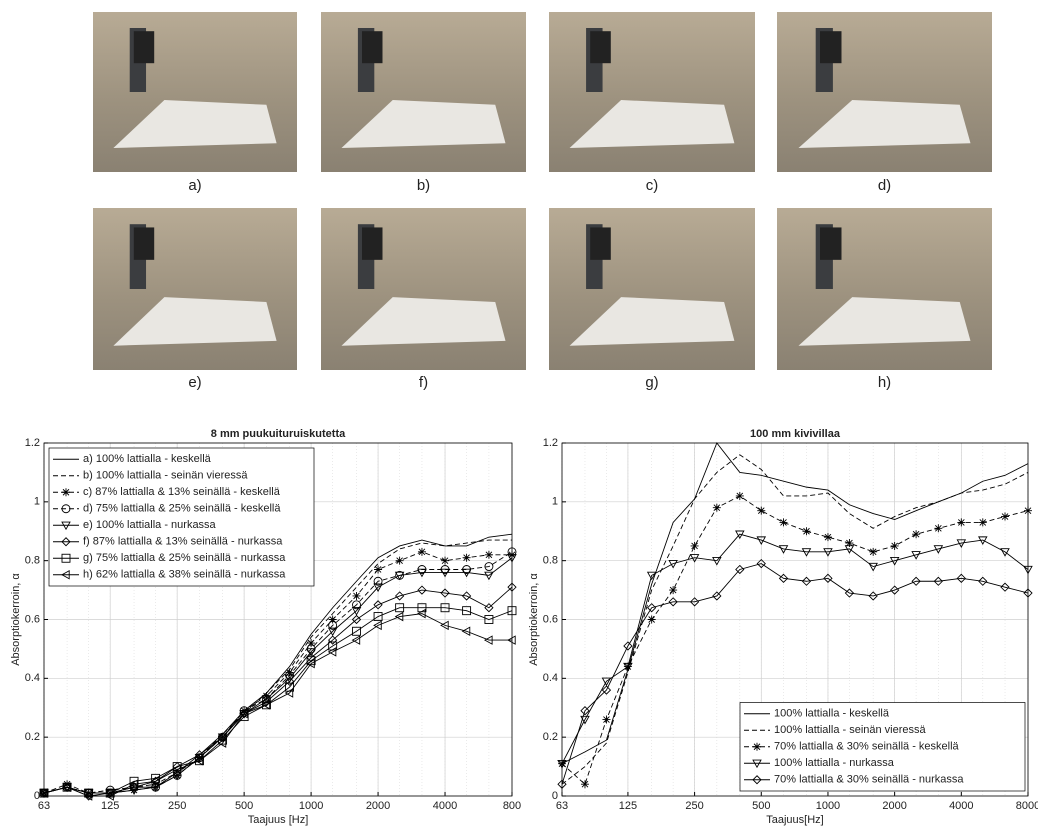  I want to click on x-tick-label: 8000, so click(1027, 806).